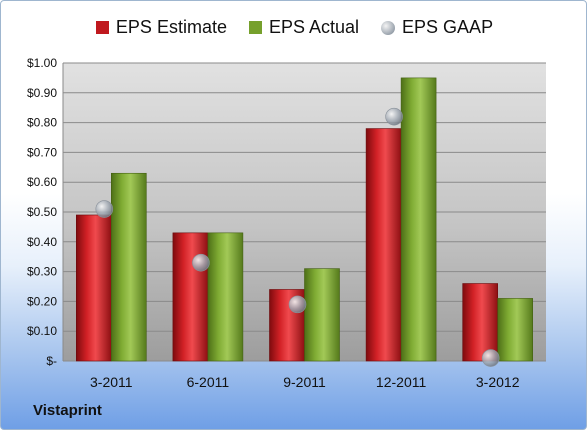 This screenshot has width=587, height=430. I want to click on legend-item-estimate: EPS Estimate, so click(161, 27).